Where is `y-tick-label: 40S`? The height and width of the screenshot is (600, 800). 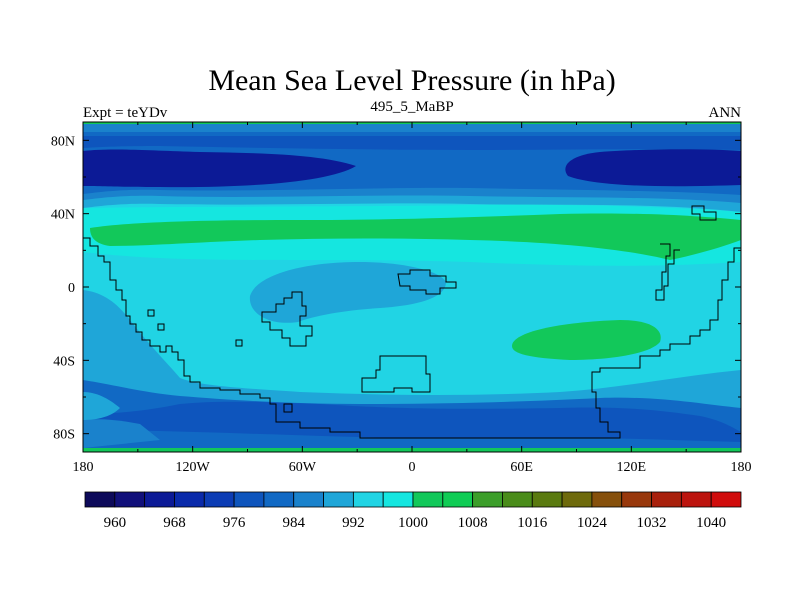 y-tick-label: 40S is located at coordinates (64, 361).